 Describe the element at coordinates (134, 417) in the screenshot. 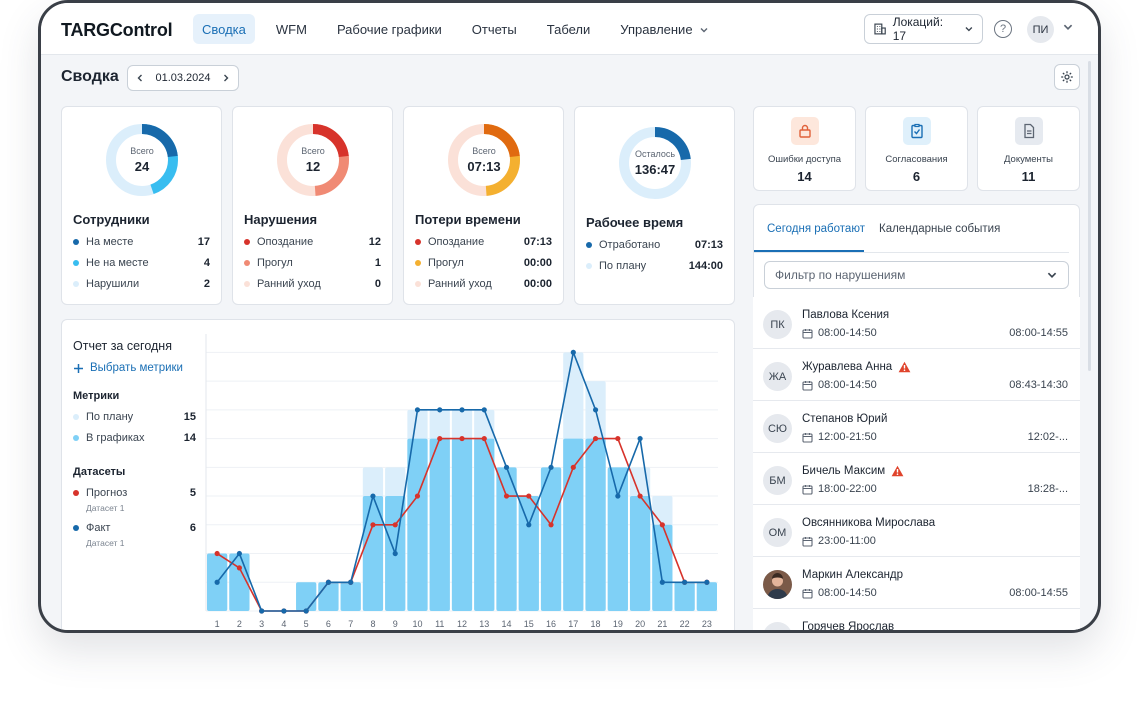

I see `metric-item: По плану 15` at that location.